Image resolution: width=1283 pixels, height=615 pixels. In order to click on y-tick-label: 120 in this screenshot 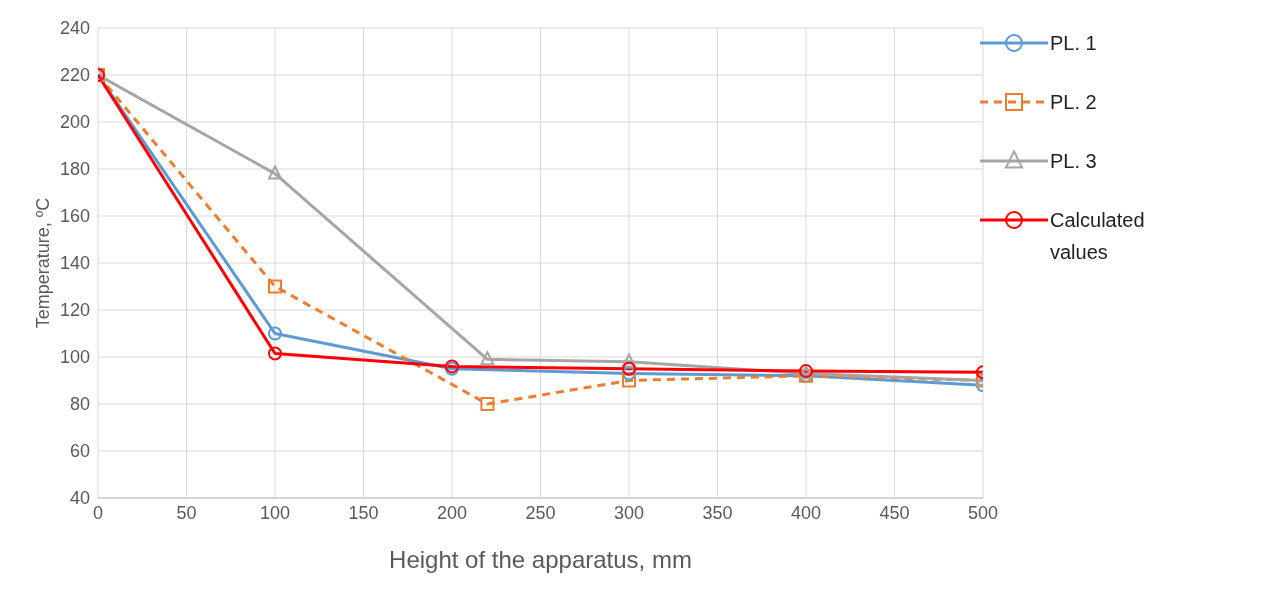, I will do `click(74, 310)`.